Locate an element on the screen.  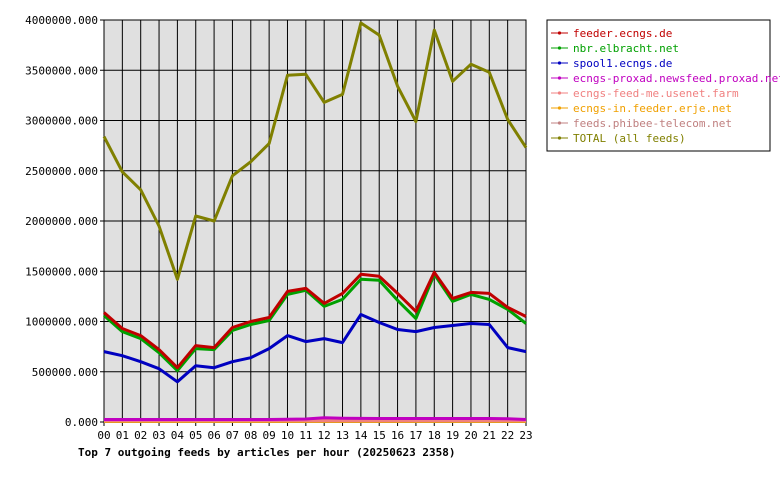
x-tick-label: 09 is located at coordinates (269, 435).